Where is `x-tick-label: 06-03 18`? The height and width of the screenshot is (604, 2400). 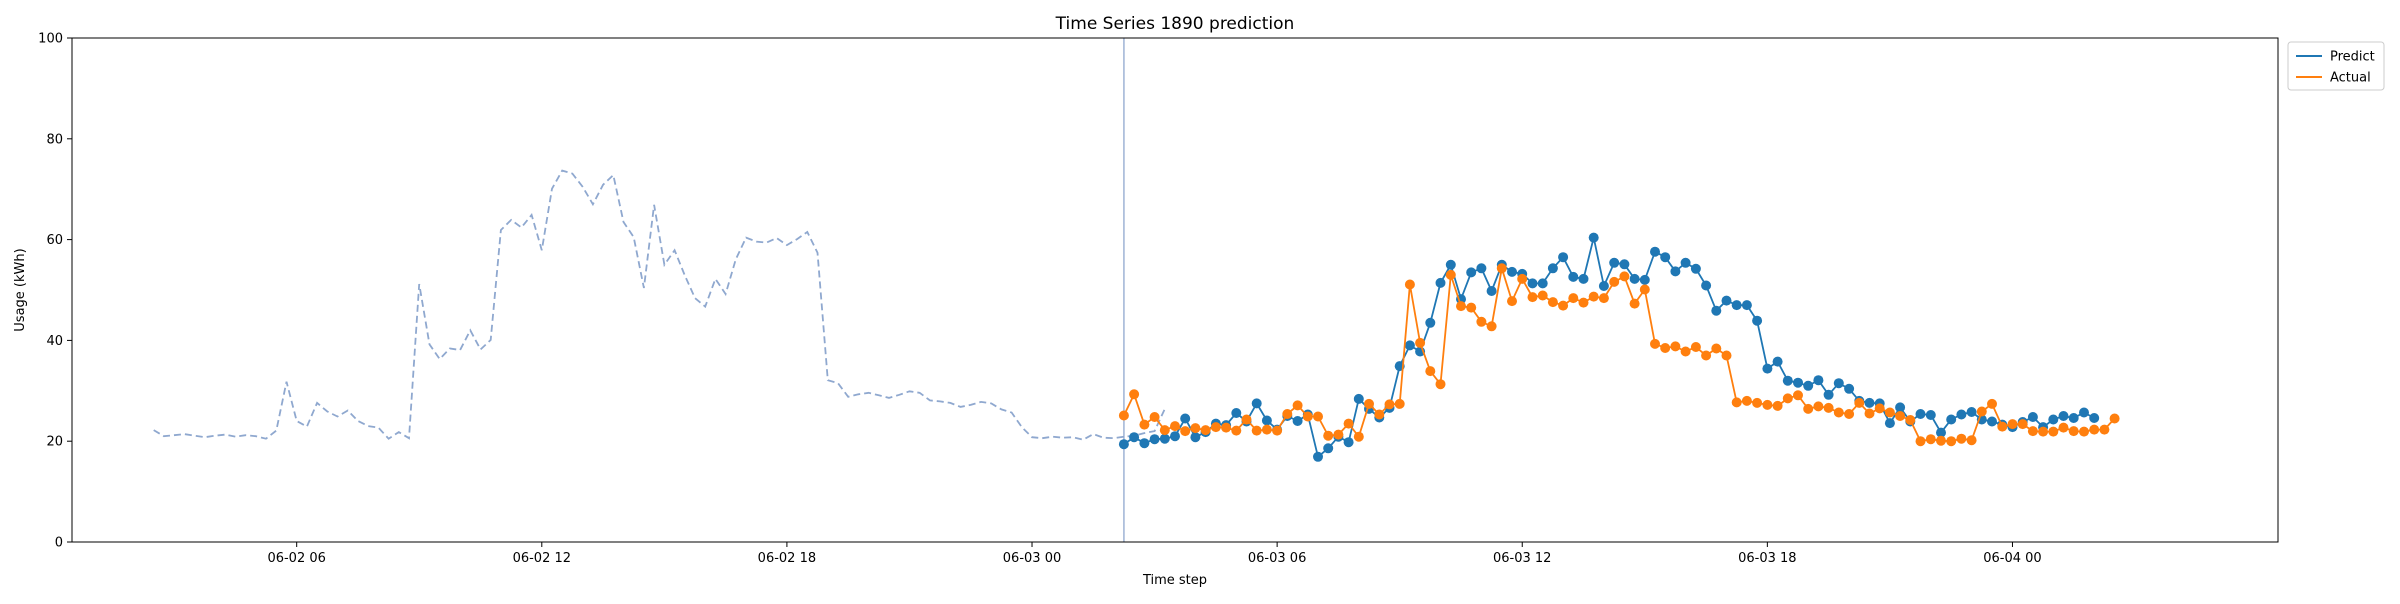 x-tick-label: 06-03 18 is located at coordinates (1767, 558).